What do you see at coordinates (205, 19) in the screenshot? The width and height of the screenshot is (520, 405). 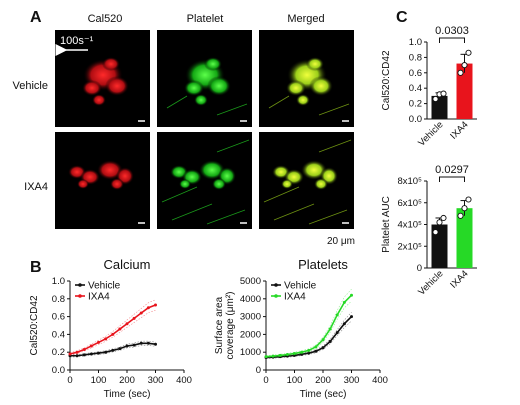 I see `column-header-platelet: Platelet` at bounding box center [205, 19].